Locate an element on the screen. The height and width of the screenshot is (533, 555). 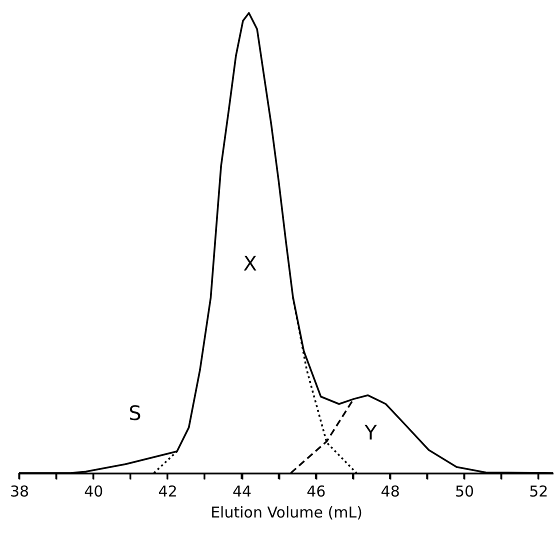
x-tick-label: 46 is located at coordinates (316, 491).